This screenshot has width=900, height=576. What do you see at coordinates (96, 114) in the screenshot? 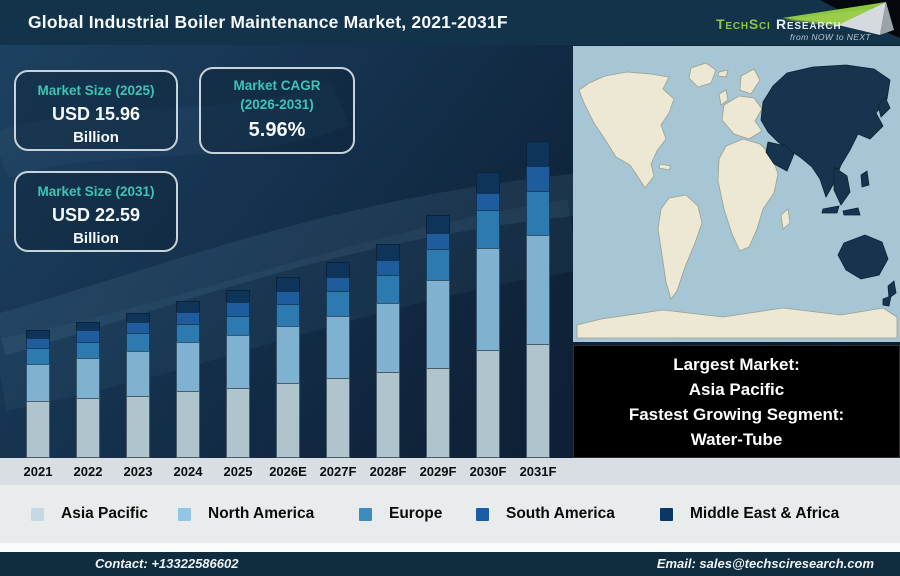
I see `card-value: USD 15.96` at bounding box center [96, 114].